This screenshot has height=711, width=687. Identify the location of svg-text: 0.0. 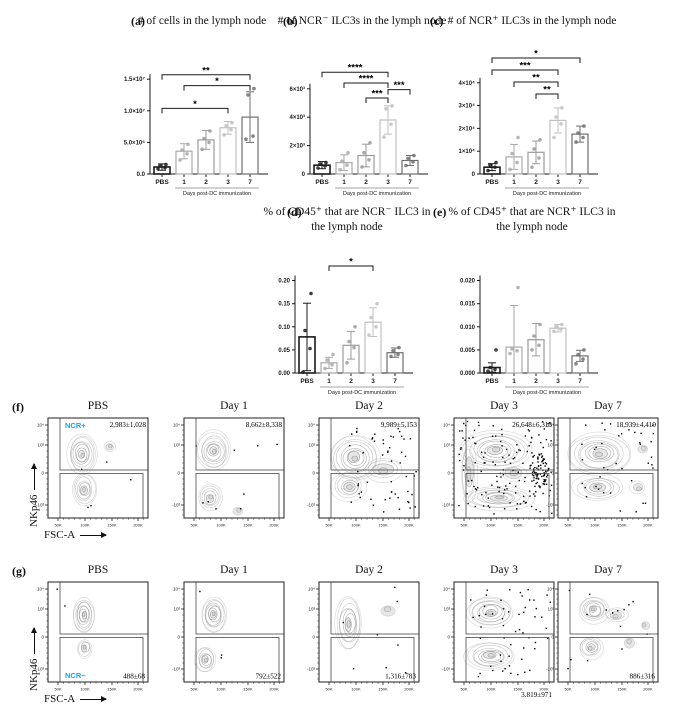
(141, 175).